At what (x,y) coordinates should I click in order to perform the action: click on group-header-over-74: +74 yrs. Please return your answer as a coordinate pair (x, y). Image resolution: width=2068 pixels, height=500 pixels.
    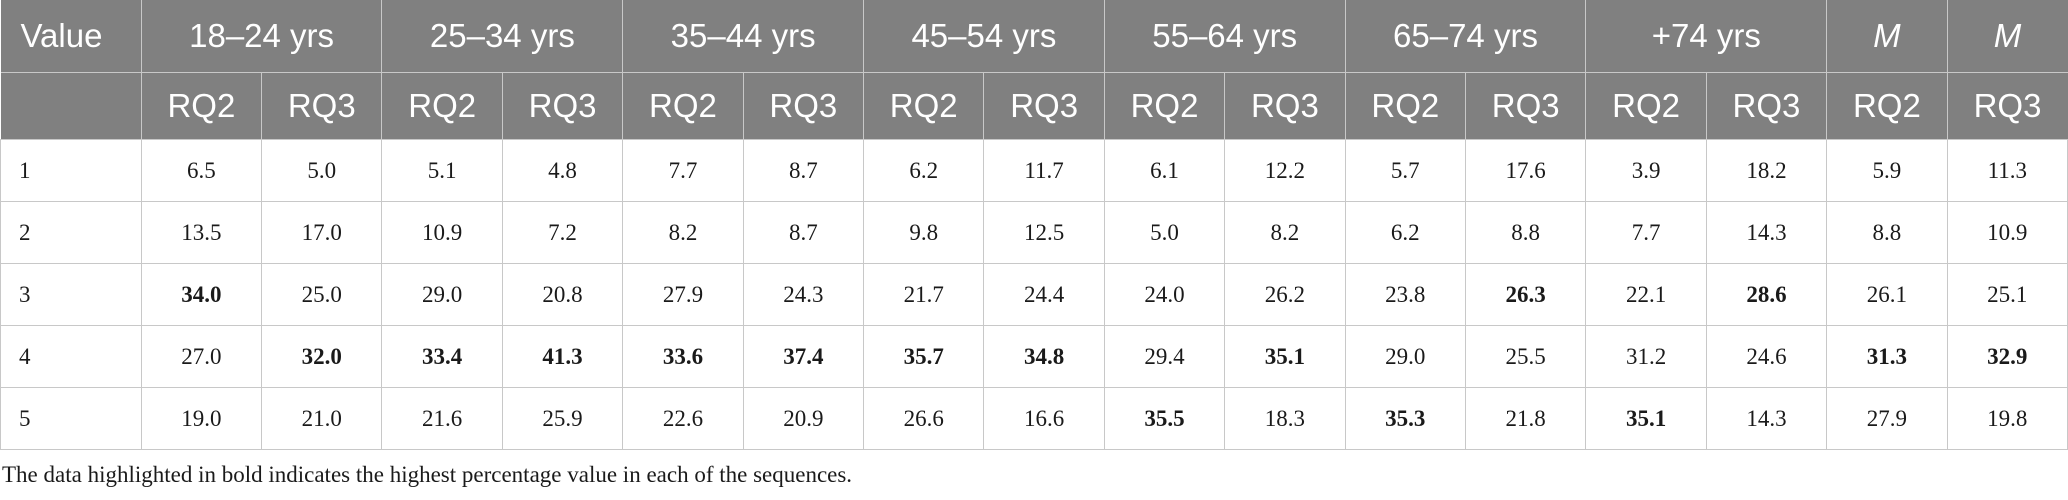
    Looking at the image, I should click on (1706, 36).